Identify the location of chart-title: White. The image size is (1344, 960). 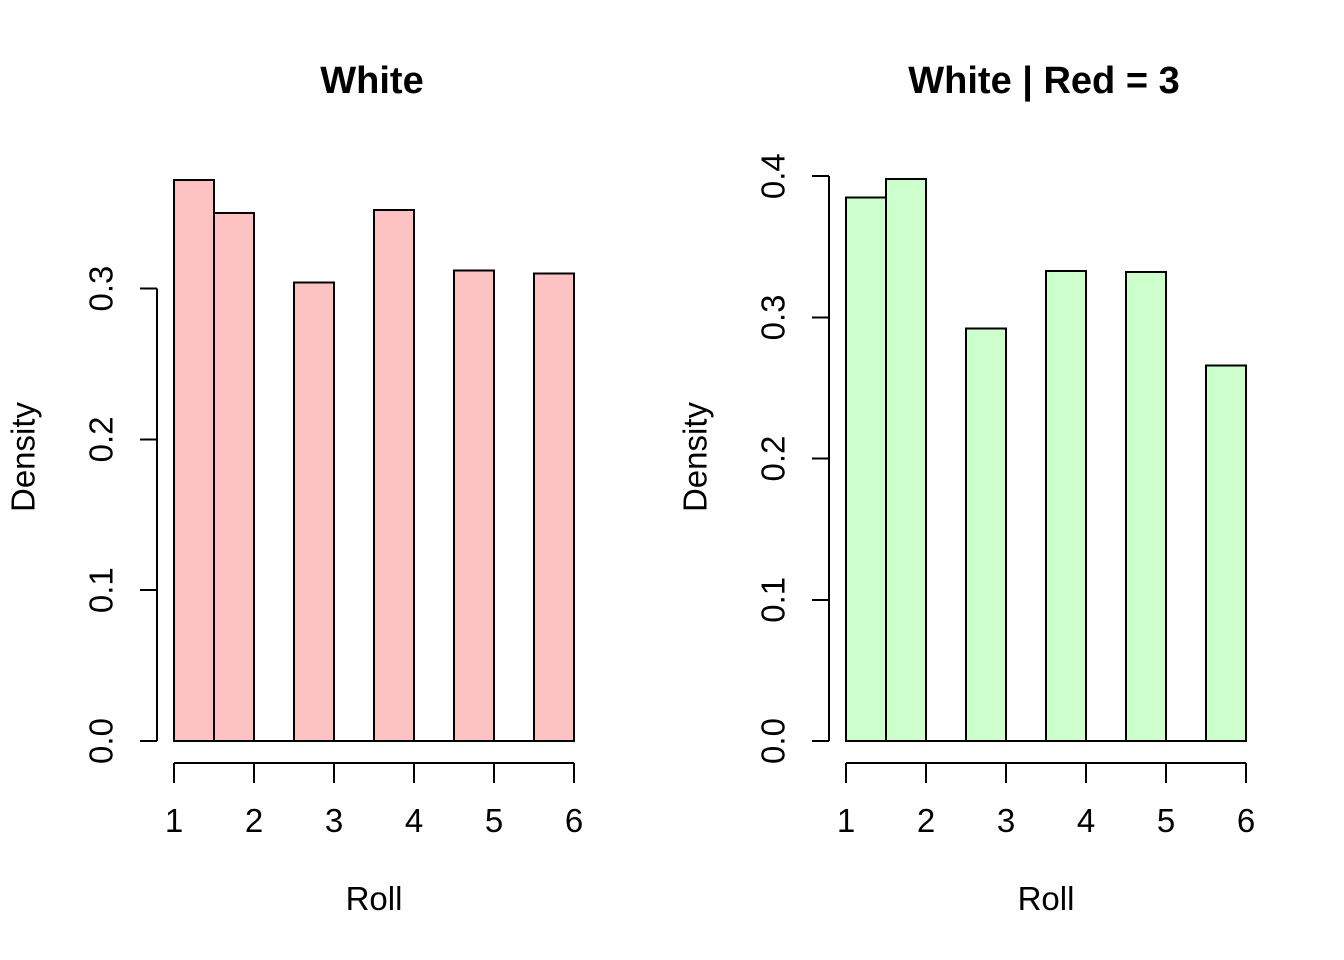
(371, 81).